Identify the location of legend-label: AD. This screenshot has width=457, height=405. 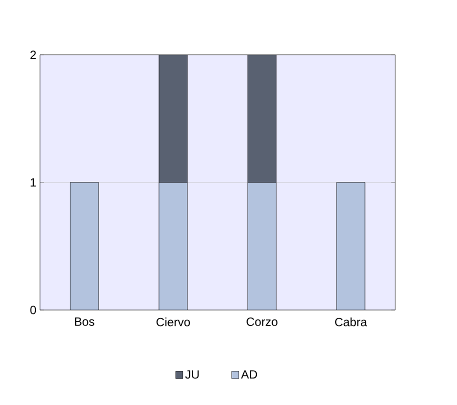
(249, 374).